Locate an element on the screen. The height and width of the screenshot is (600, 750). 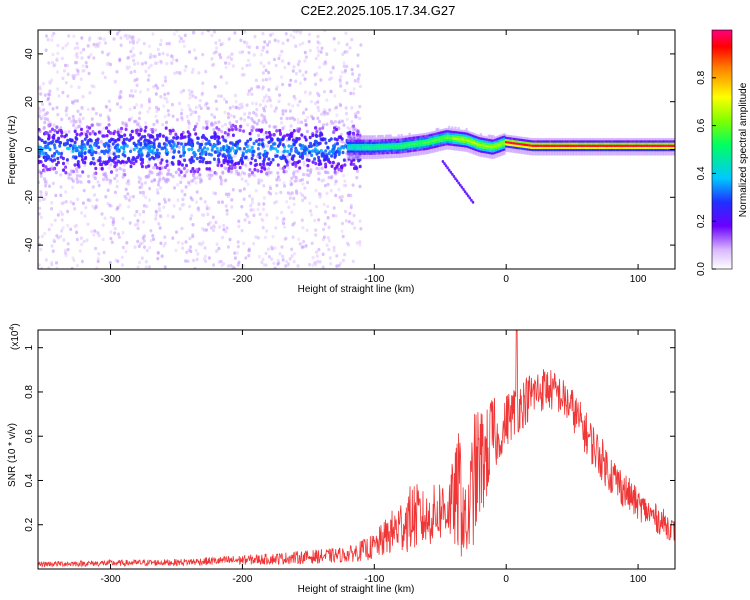
heatmap-y-axis-label: Frequency (Hz) is located at coordinates (12, 150).